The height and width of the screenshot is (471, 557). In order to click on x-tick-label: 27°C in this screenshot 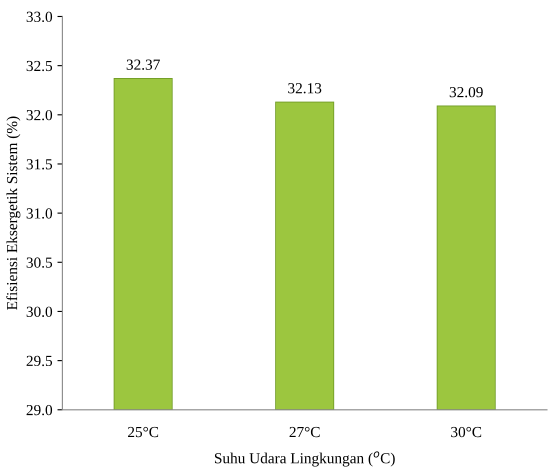, I will do `click(305, 432)`.